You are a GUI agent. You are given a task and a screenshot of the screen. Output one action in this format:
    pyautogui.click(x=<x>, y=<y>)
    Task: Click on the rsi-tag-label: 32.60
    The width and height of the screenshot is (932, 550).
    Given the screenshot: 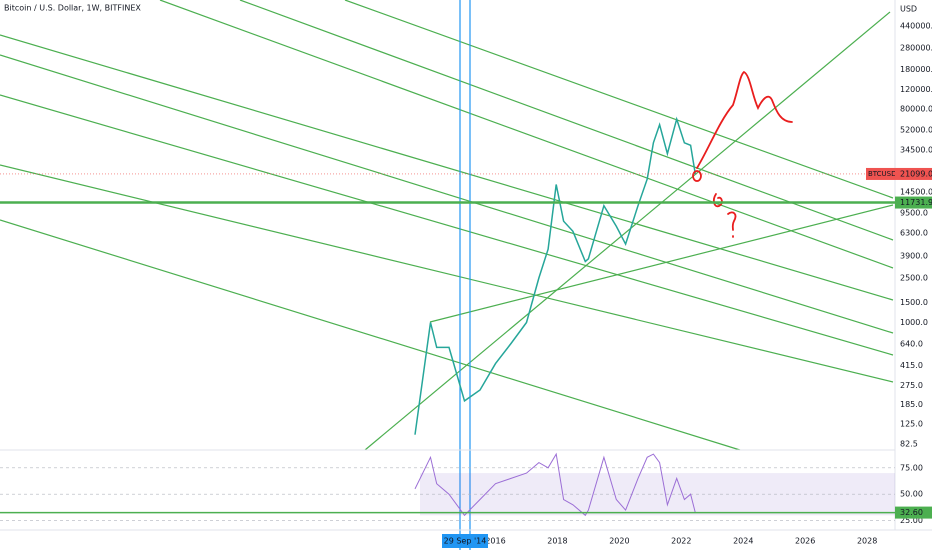 What is the action you would take?
    pyautogui.click(x=911, y=512)
    